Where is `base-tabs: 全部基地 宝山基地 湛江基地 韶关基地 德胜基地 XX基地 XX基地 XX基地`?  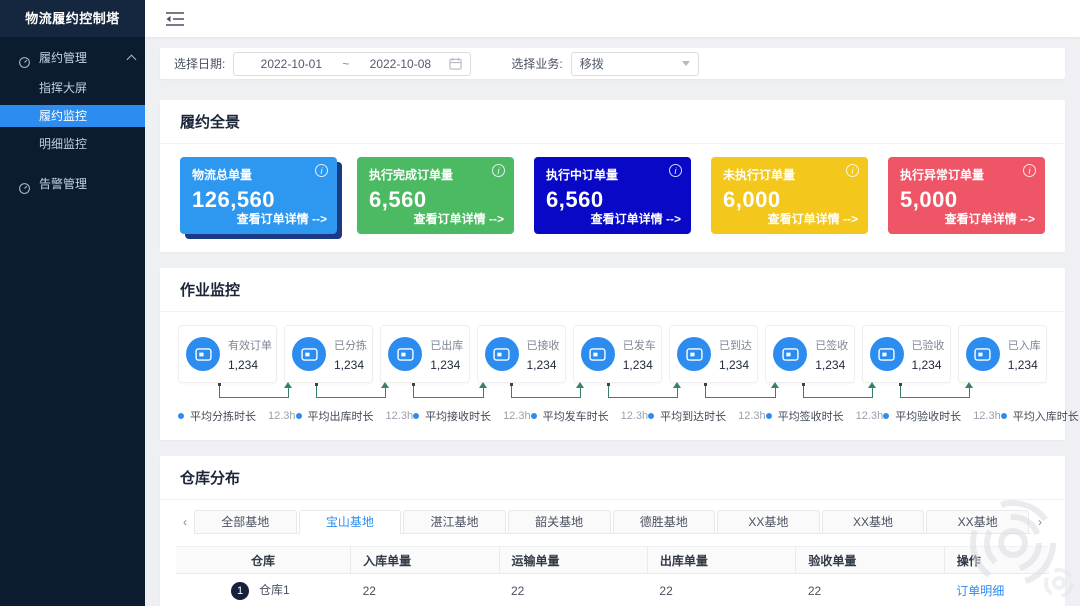
base-tabs: 全部基地 宝山基地 湛江基地 韶关基地 德胜基地 XX基地 XX基地 XX基地 is located at coordinates (612, 522).